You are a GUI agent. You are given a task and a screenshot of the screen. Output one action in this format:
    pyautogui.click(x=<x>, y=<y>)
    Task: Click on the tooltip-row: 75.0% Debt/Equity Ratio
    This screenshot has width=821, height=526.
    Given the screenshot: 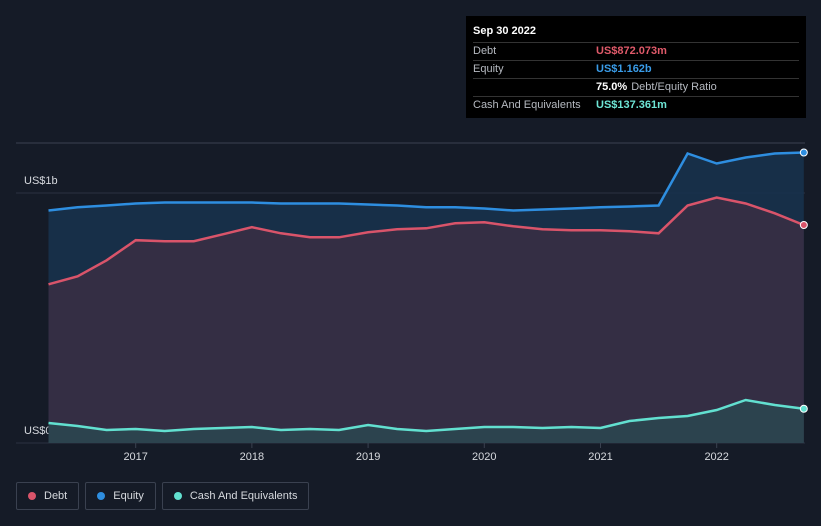 What is the action you would take?
    pyautogui.click(x=636, y=88)
    